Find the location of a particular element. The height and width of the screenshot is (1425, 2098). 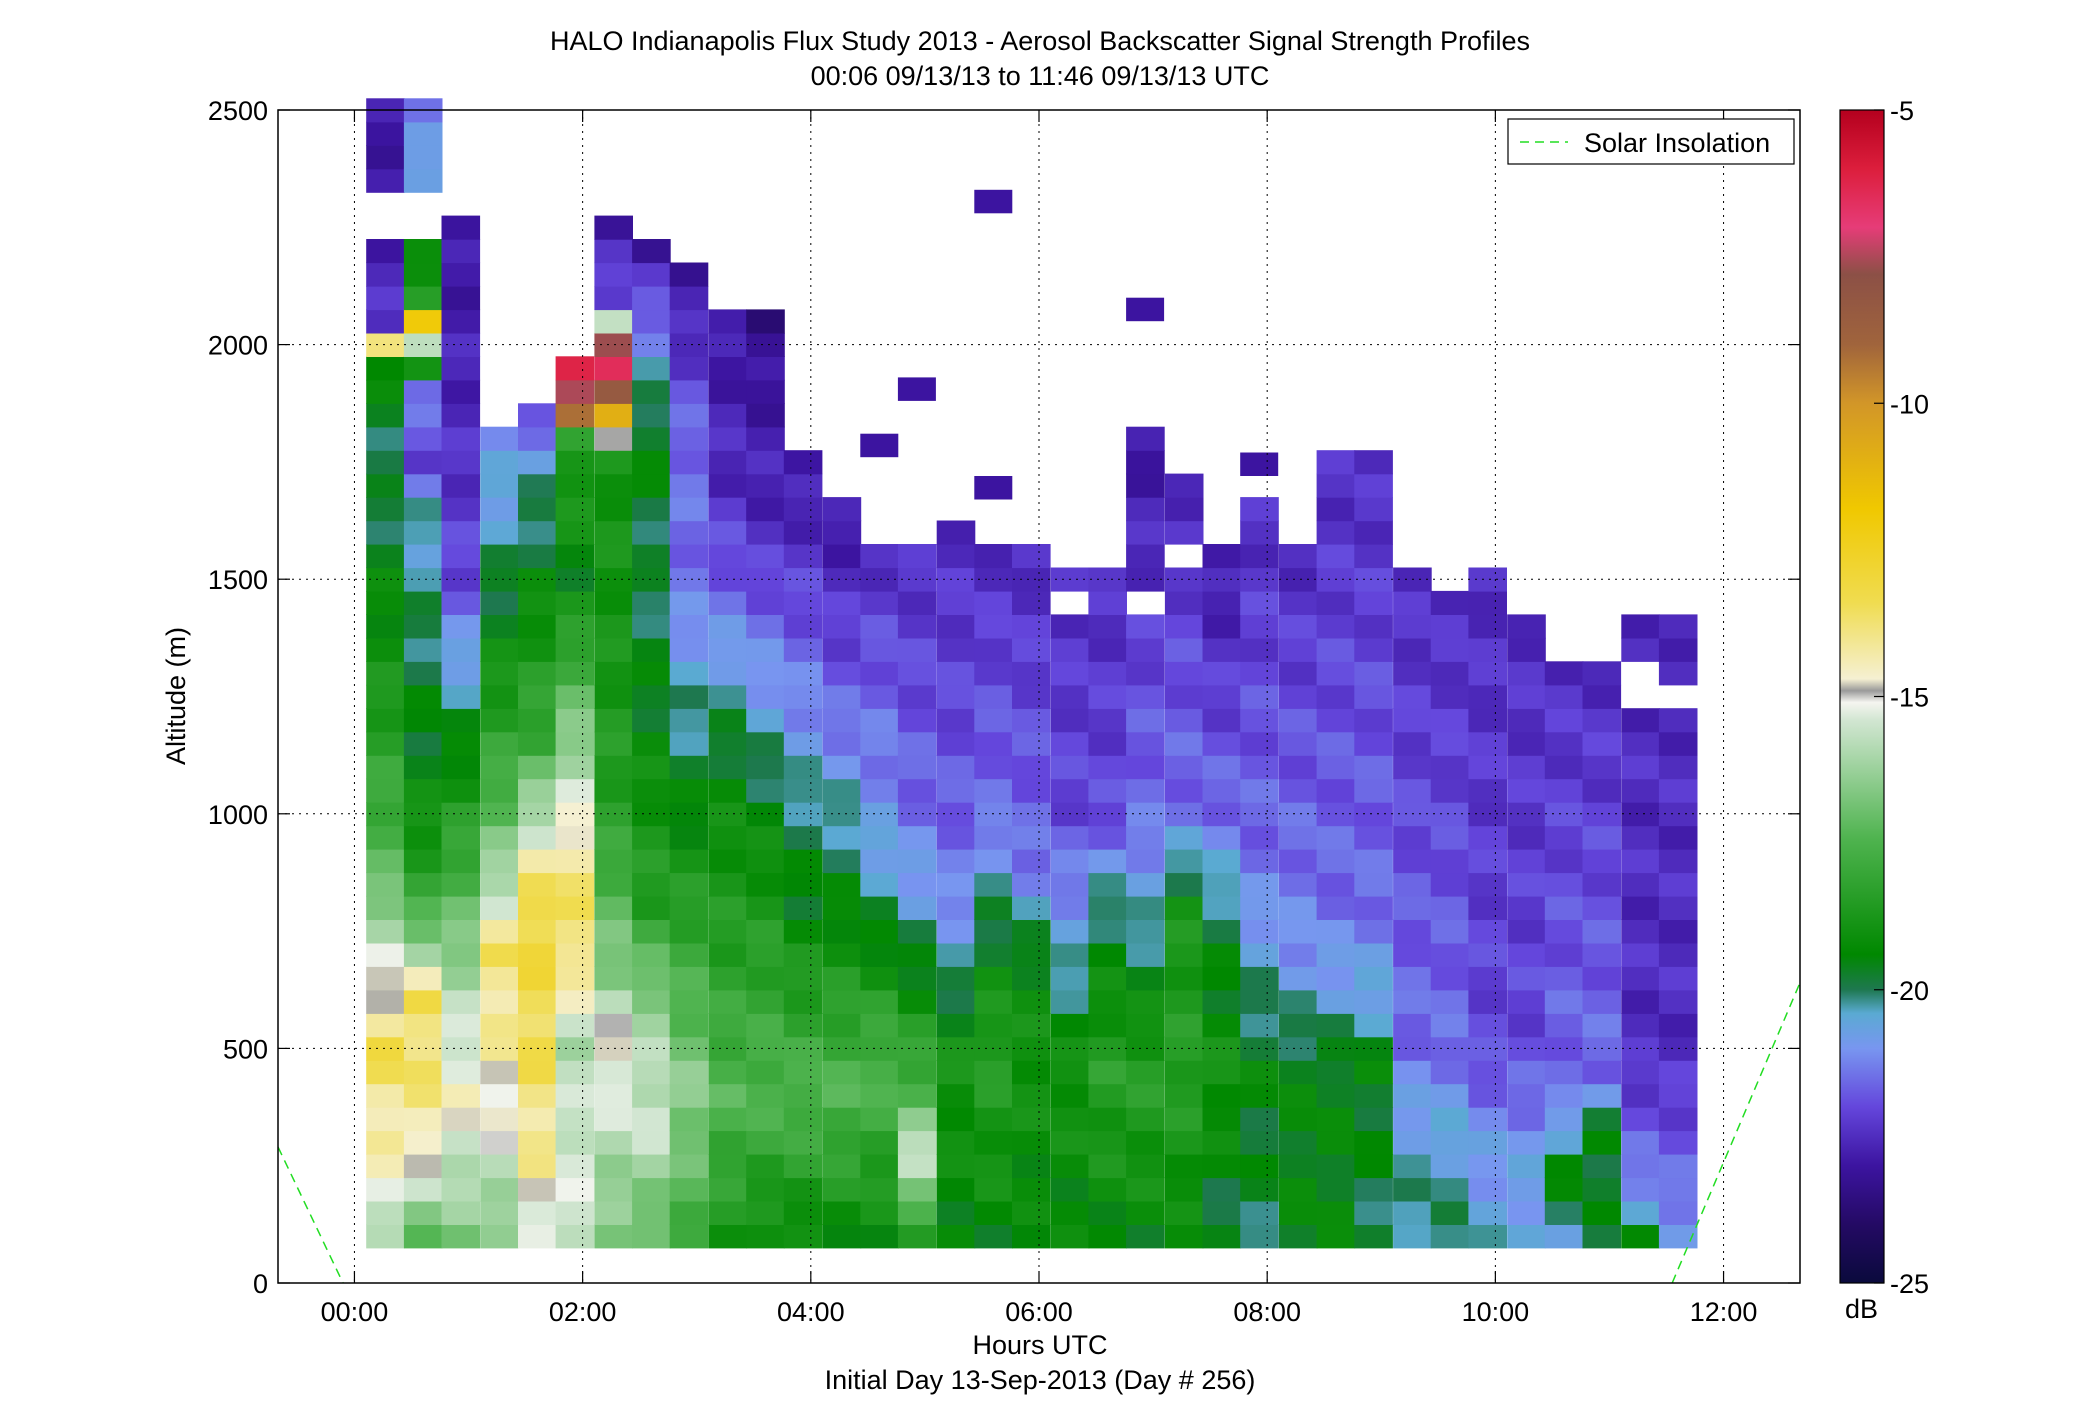

solar-insolation-line is located at coordinates (1736, 1133).